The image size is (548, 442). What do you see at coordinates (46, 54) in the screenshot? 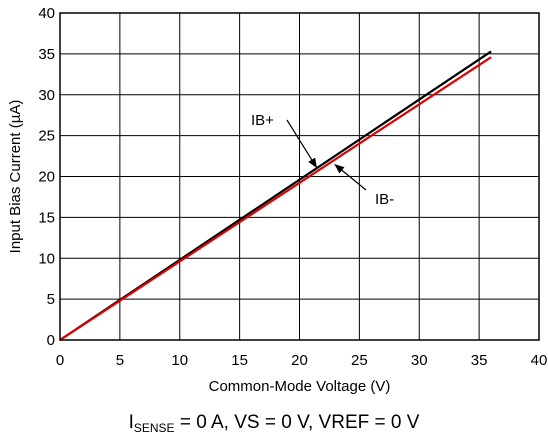
I see `y-tick-label-7: 35` at bounding box center [46, 54].